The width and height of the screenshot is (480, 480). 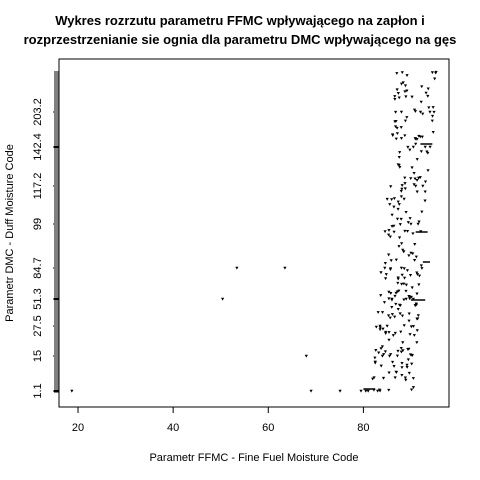 What do you see at coordinates (253, 458) in the screenshot?
I see `x-axis-title: Parametr FFMC - Fine Fuel Moisture Code` at bounding box center [253, 458].